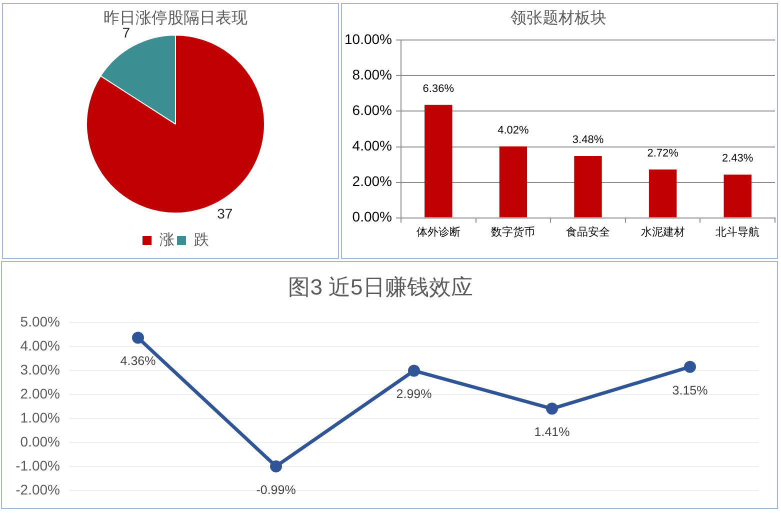 Image resolution: width=781 pixels, height=513 pixels. Describe the element at coordinates (663, 154) in the screenshot. I see `data-label: 2.72%` at that location.